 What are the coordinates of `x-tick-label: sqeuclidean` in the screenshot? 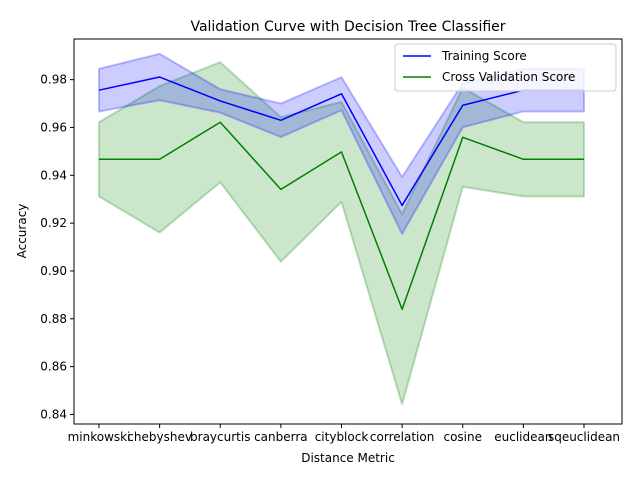 It's located at (584, 437).